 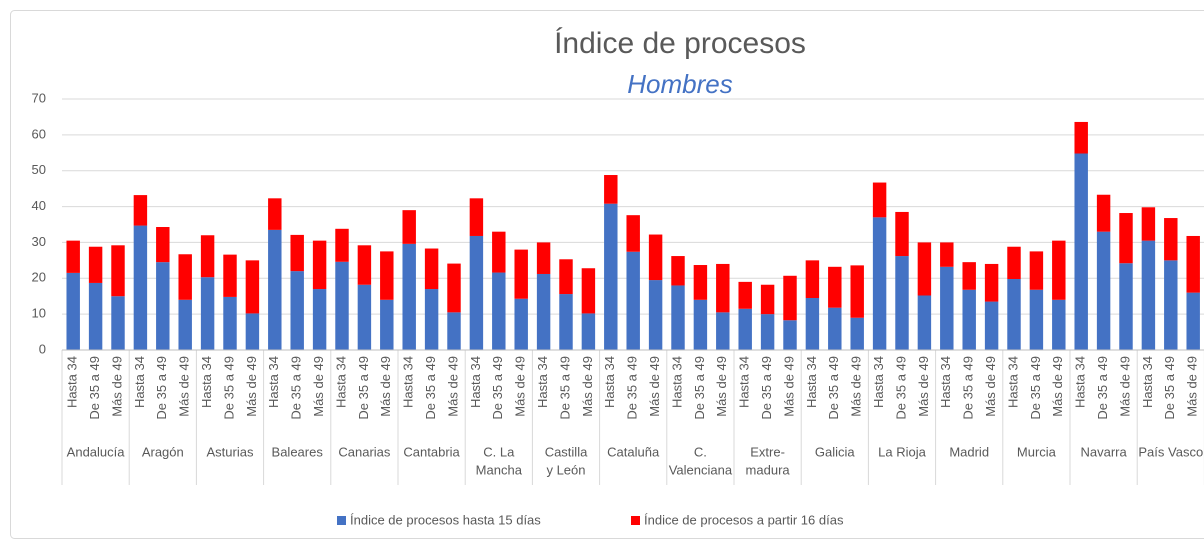 What do you see at coordinates (744, 519) in the screenshot?
I see `legend-label: Índice de procesos a partir 16 días` at bounding box center [744, 519].